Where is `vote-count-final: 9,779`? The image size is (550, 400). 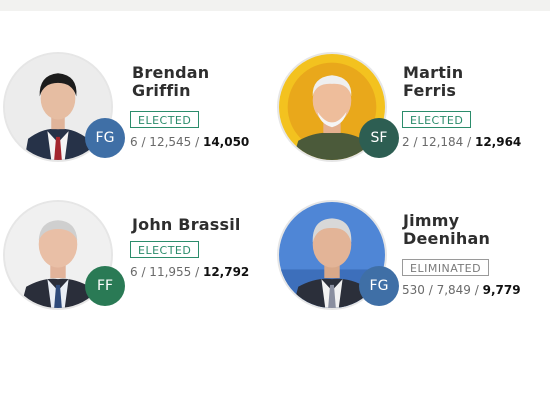
vote-count-final: 9,779 is located at coordinates (501, 290).